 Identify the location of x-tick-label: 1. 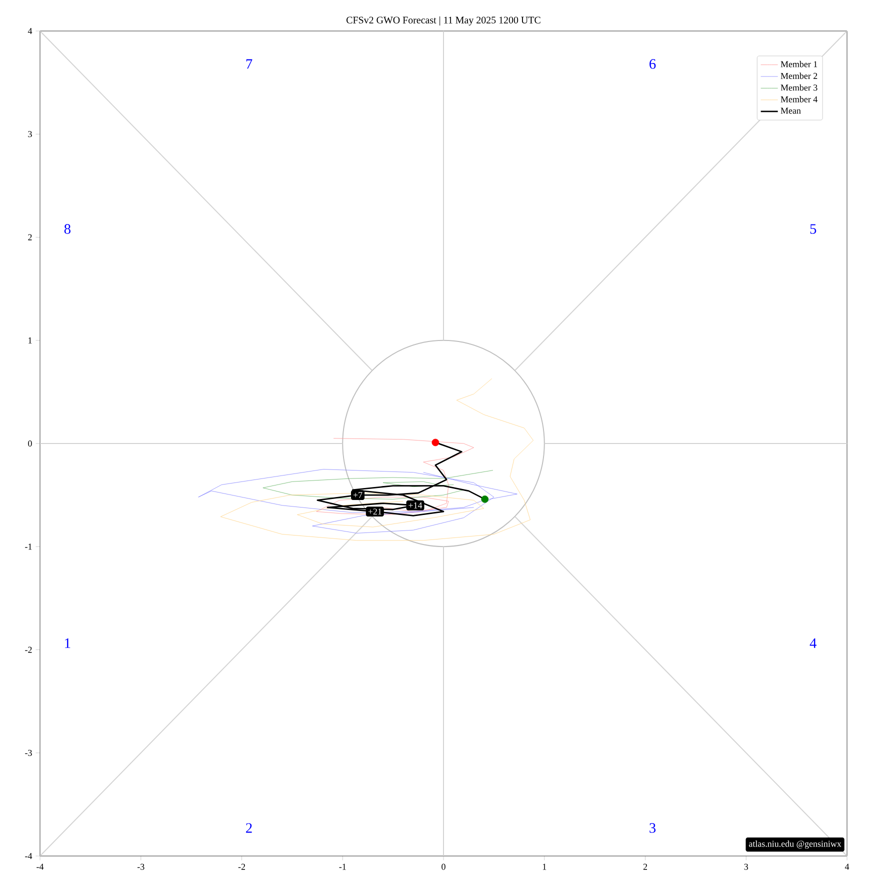
(544, 867).